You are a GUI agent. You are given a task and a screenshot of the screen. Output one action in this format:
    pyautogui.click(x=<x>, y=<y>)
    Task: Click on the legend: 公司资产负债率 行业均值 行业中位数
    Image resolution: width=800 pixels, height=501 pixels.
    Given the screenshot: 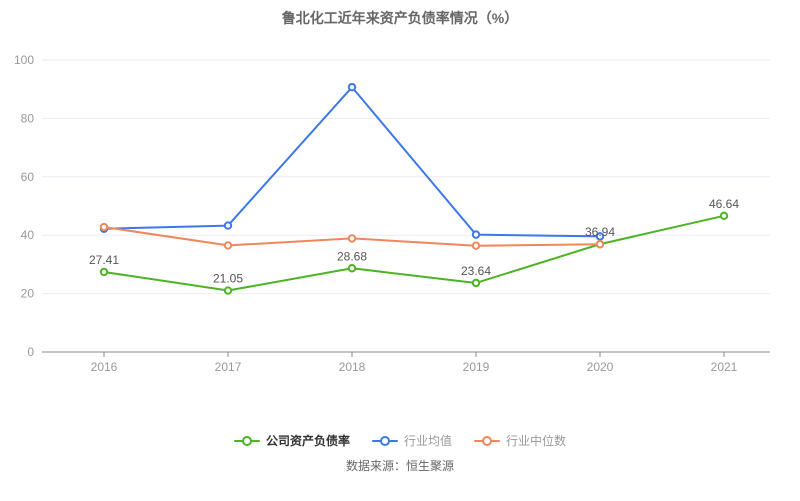 What is the action you would take?
    pyautogui.click(x=400, y=440)
    